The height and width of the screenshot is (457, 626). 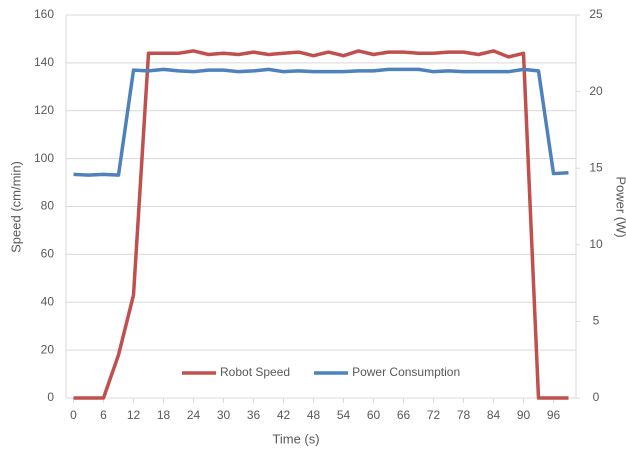 What do you see at coordinates (524, 415) in the screenshot?
I see `x-tick-label: 90` at bounding box center [524, 415].